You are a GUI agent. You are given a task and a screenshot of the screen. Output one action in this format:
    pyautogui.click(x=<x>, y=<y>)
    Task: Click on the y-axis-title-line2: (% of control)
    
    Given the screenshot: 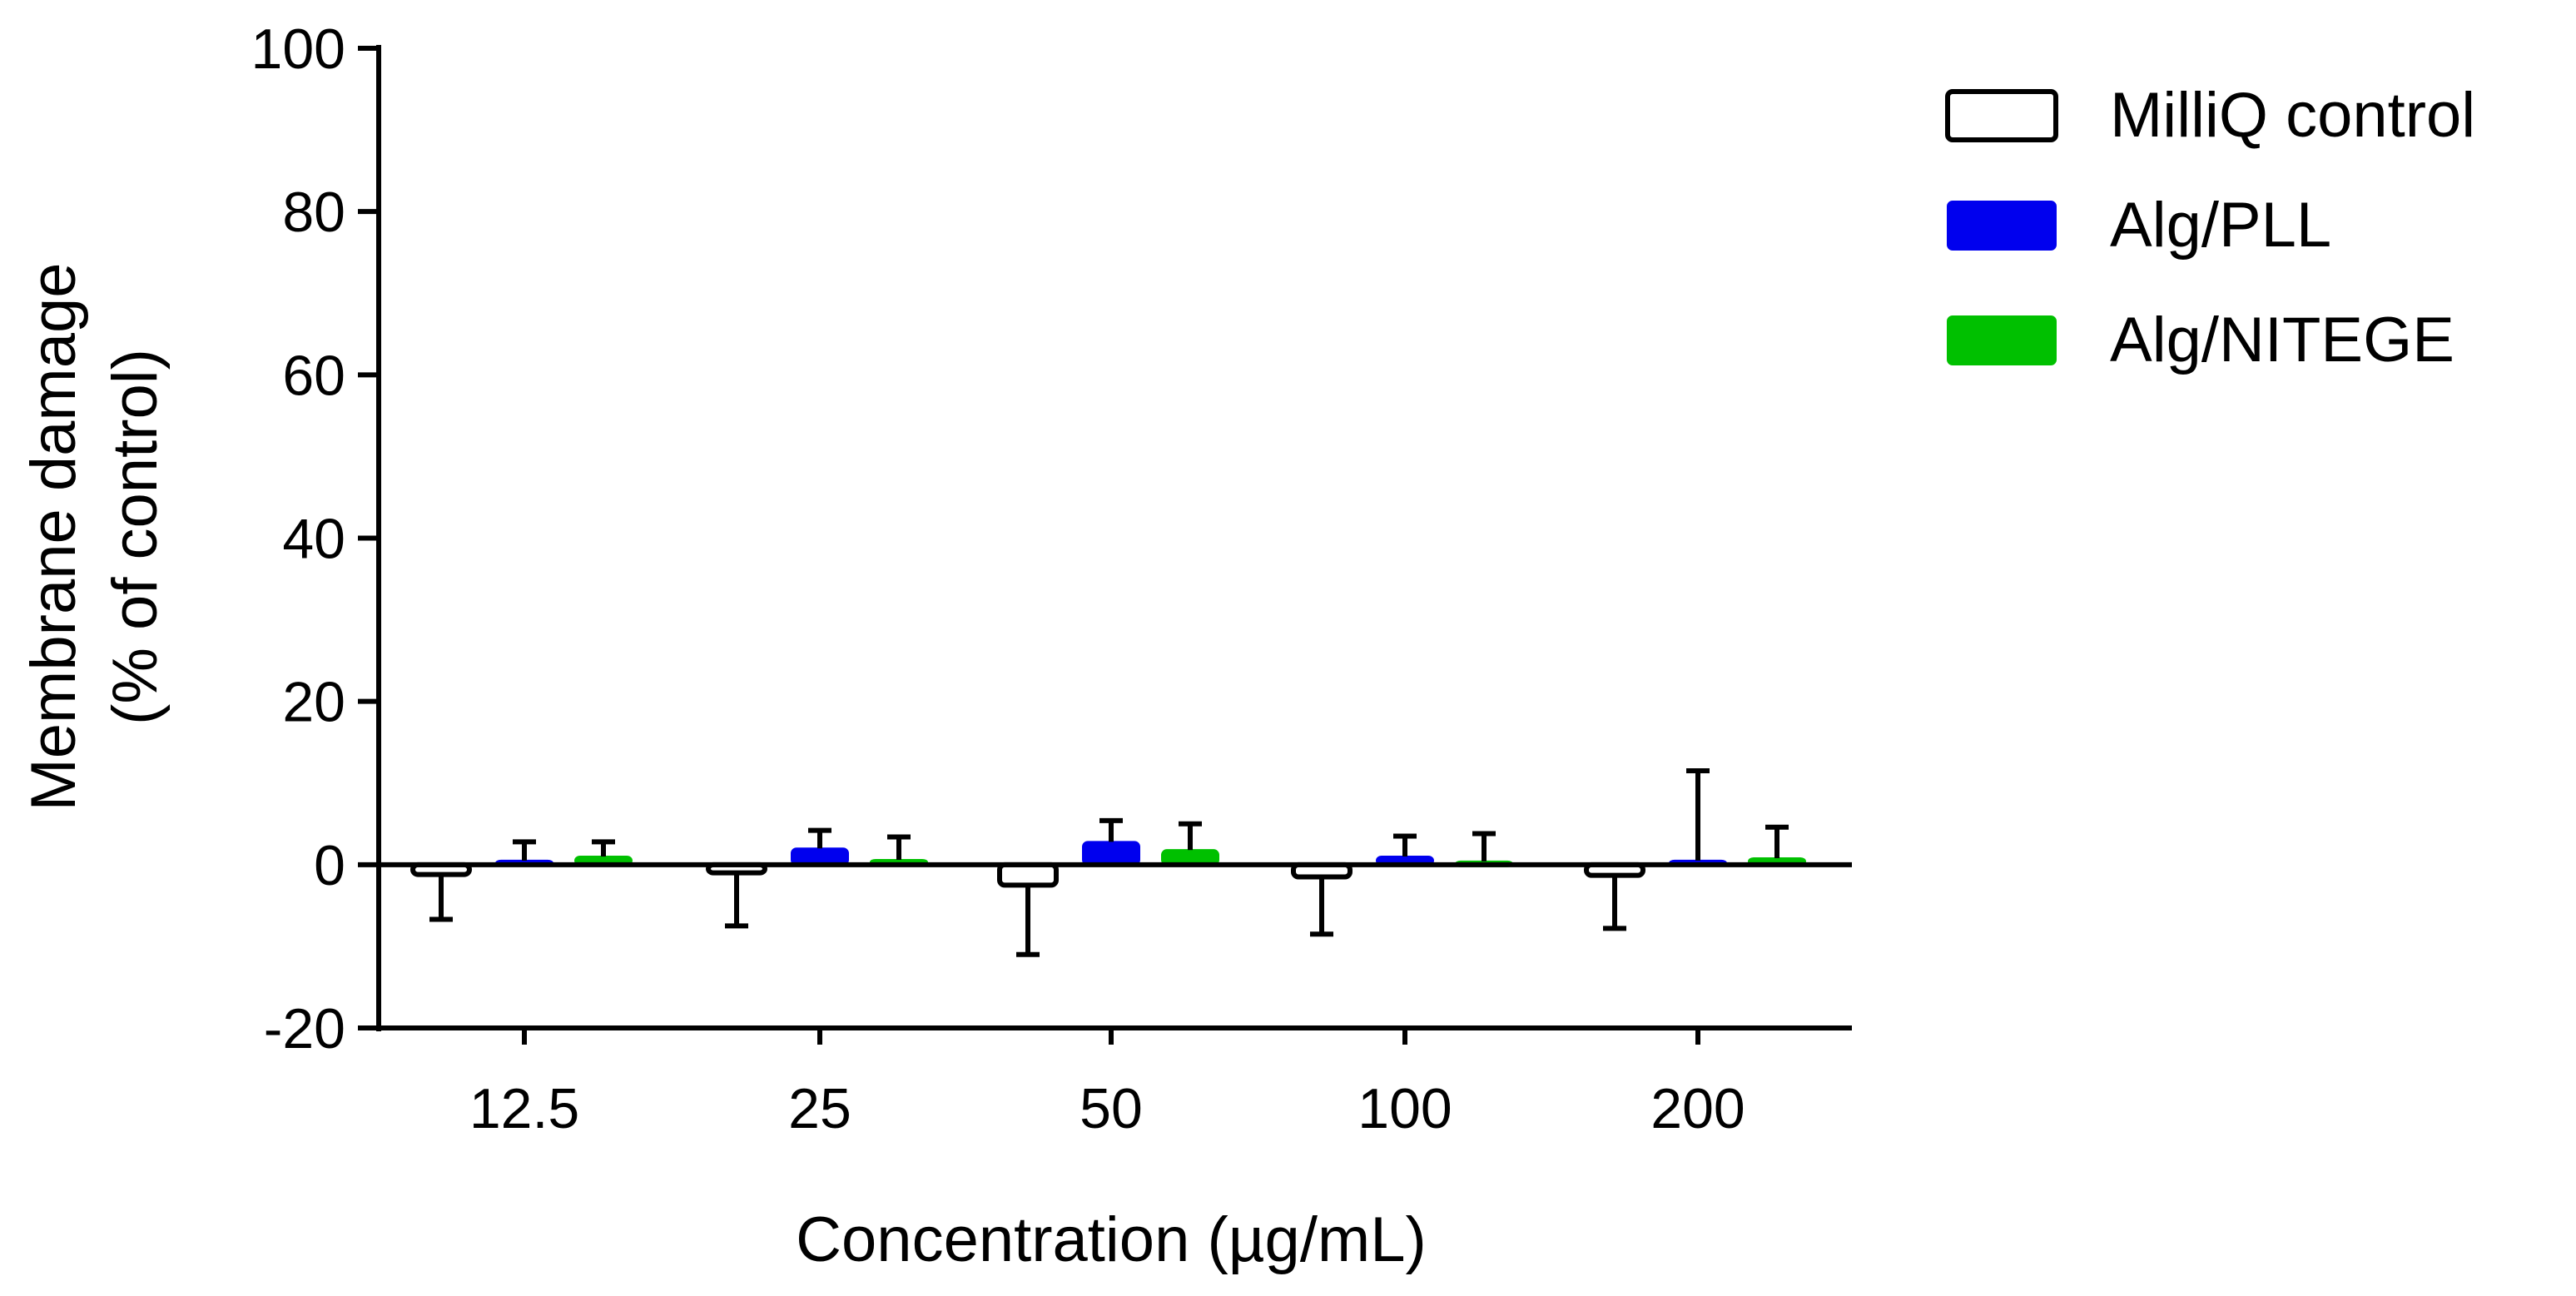 What is the action you would take?
    pyautogui.click(x=135, y=537)
    